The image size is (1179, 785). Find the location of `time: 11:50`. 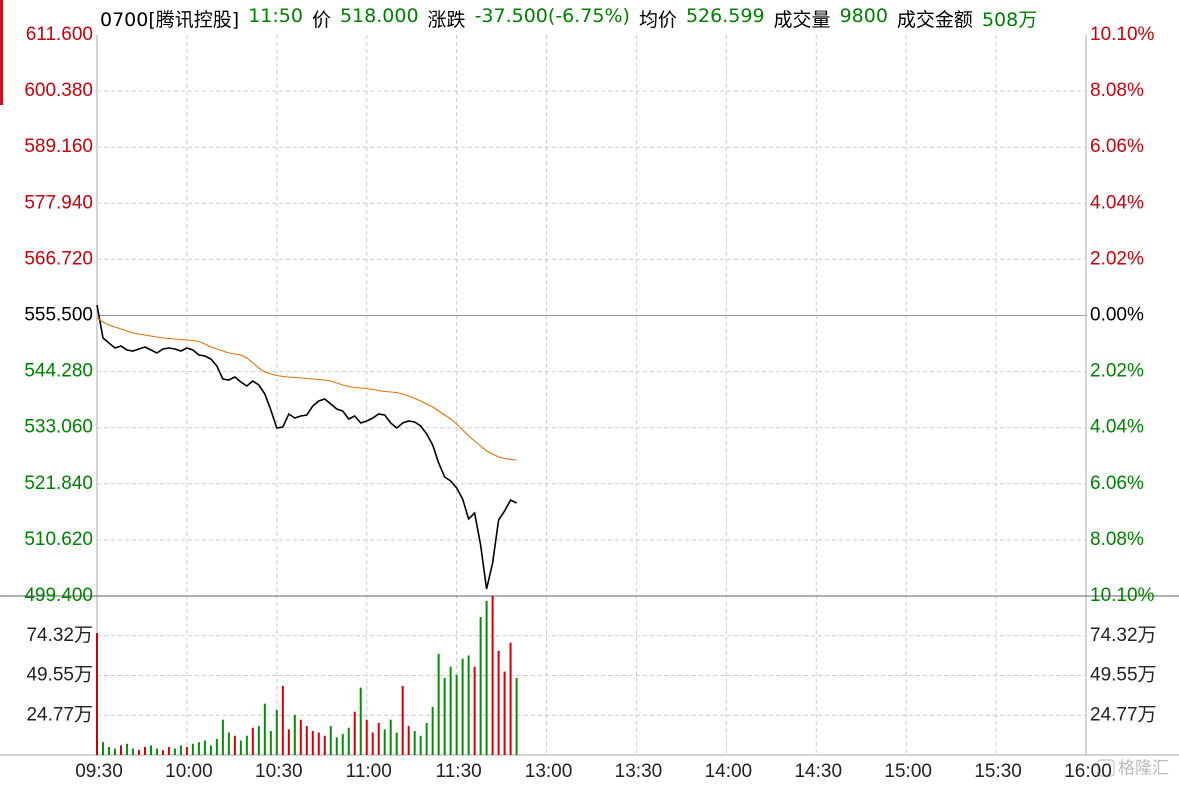

time: 11:50 is located at coordinates (275, 16).